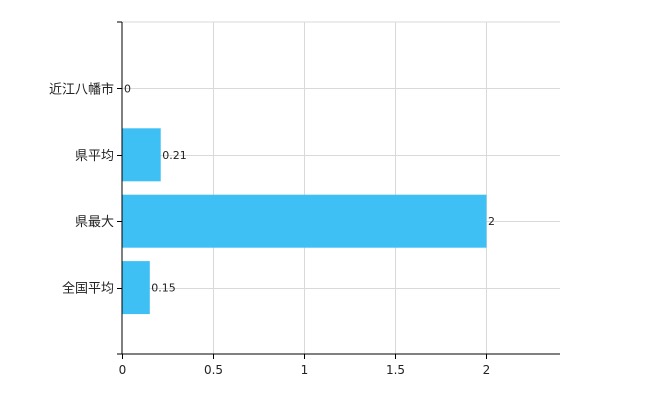 The height and width of the screenshot is (400, 650). What do you see at coordinates (94, 222) in the screenshot?
I see `category-label: 県最大` at bounding box center [94, 222].